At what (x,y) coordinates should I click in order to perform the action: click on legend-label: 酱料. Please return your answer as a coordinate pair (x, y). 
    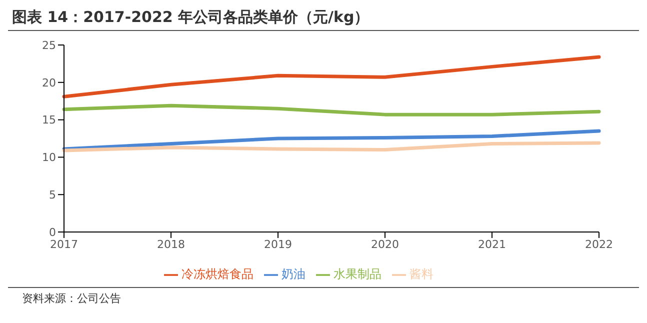
    Looking at the image, I should click on (422, 274).